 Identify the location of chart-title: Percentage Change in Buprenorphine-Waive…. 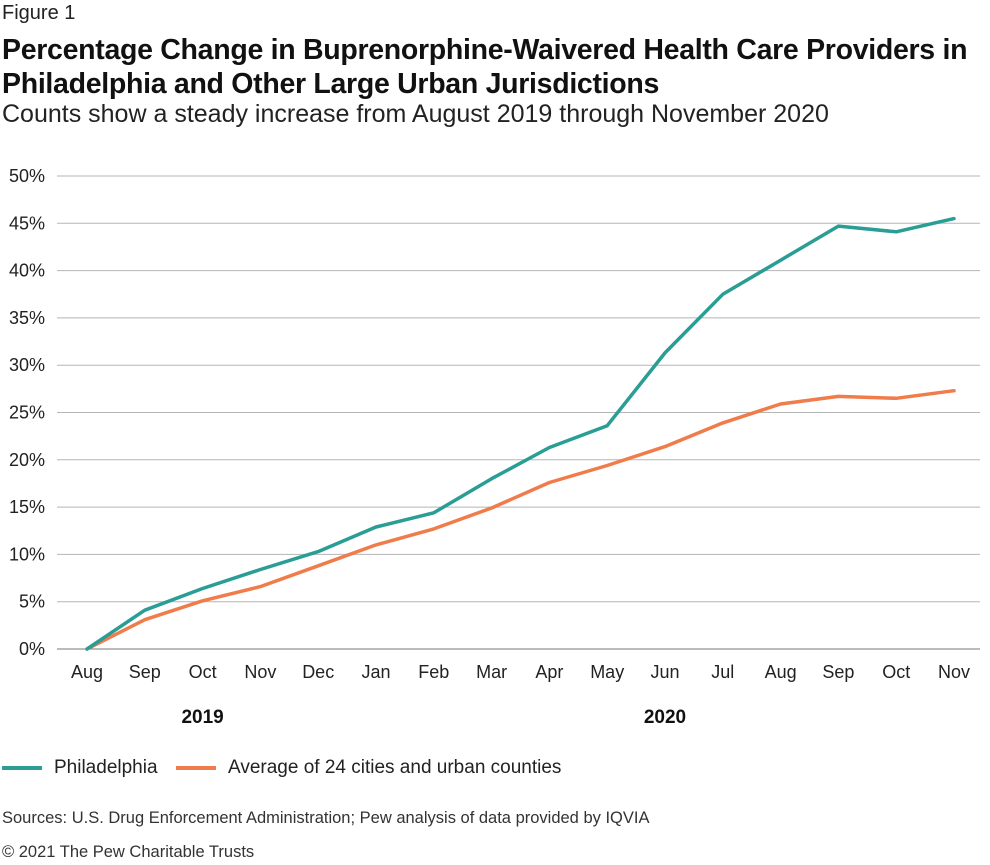
(485, 67).